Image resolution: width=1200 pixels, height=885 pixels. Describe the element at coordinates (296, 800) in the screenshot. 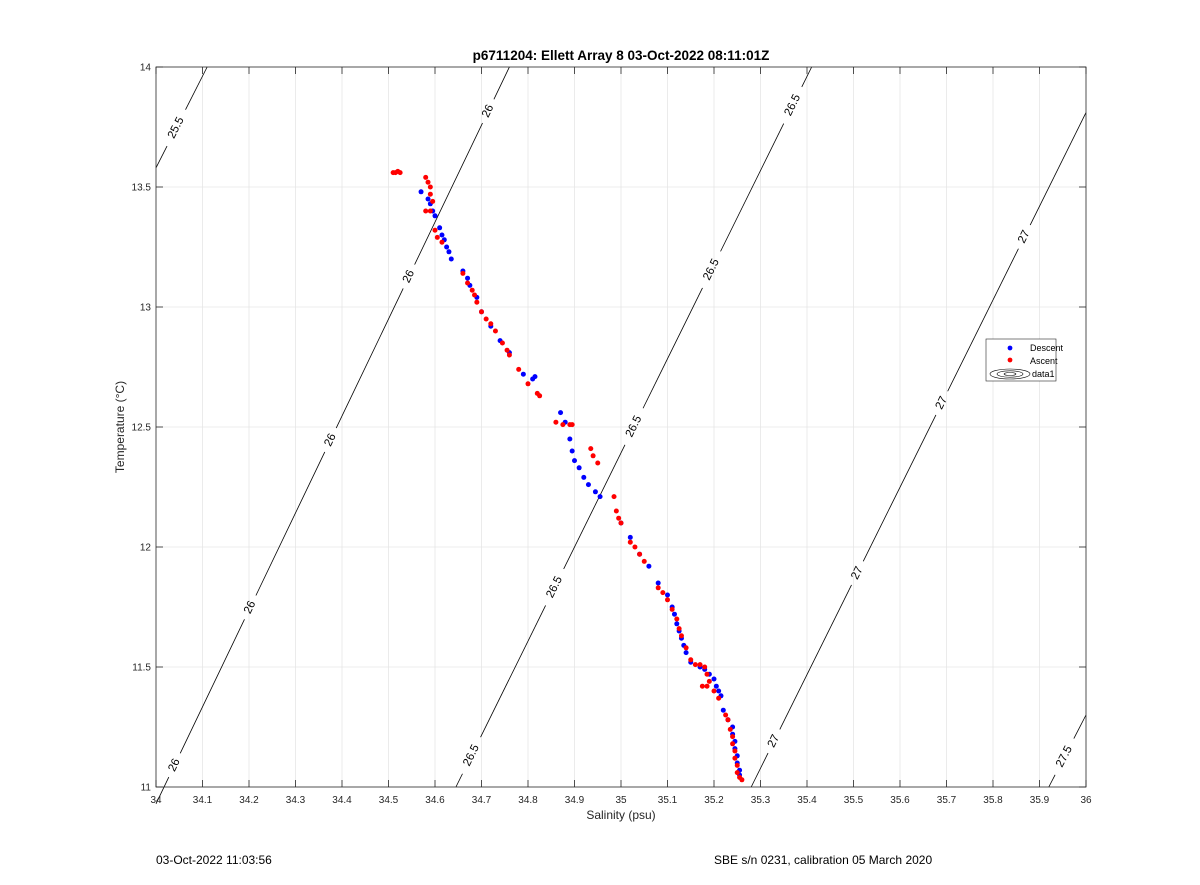

I see `x-tick-label: 34.3` at that location.